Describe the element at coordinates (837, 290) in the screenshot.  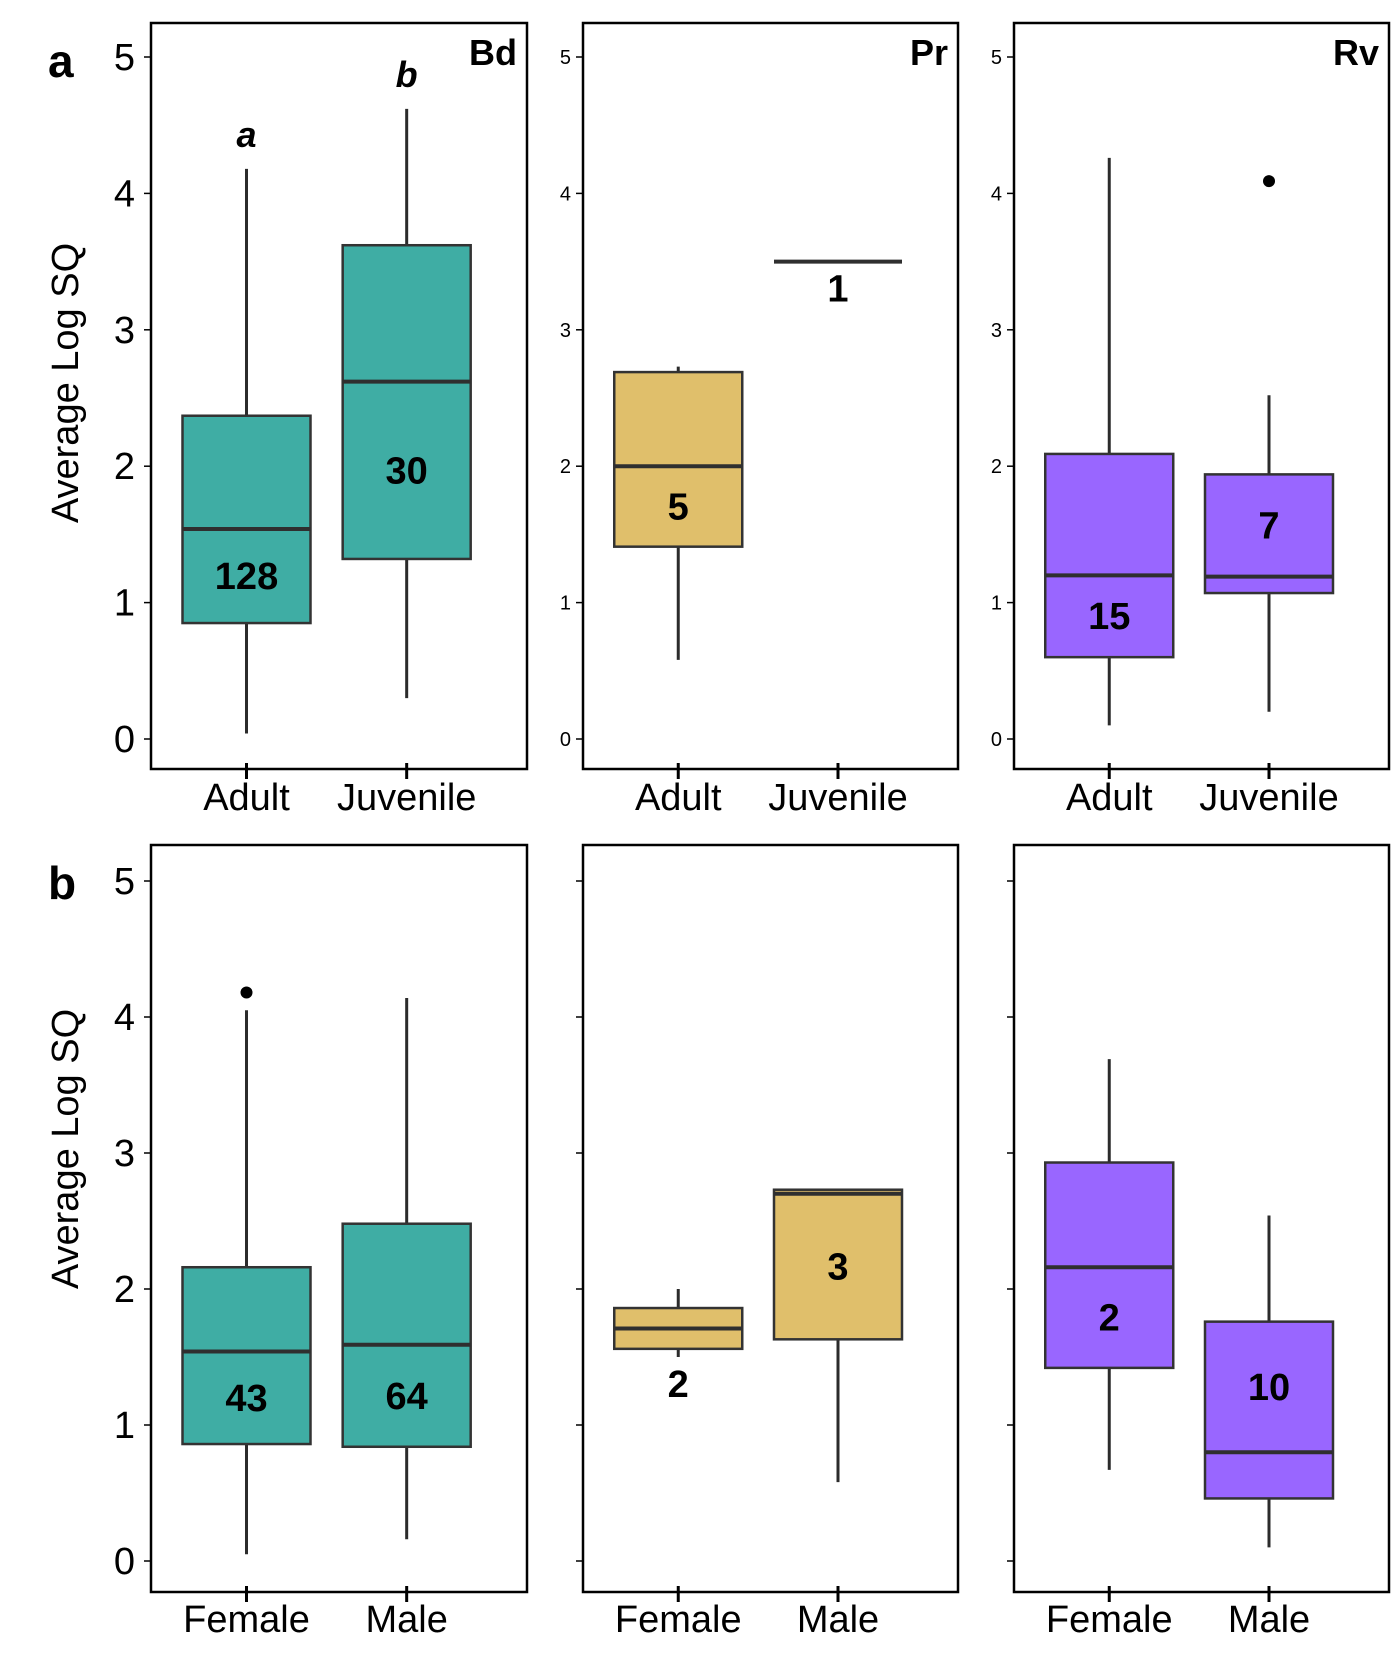
I see `sample-count-label: 1` at that location.